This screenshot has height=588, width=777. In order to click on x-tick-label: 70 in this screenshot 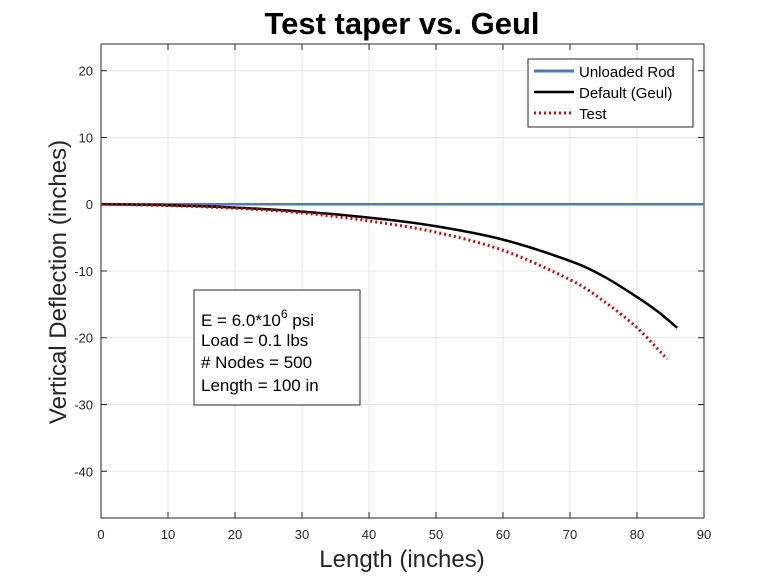, I will do `click(570, 534)`.